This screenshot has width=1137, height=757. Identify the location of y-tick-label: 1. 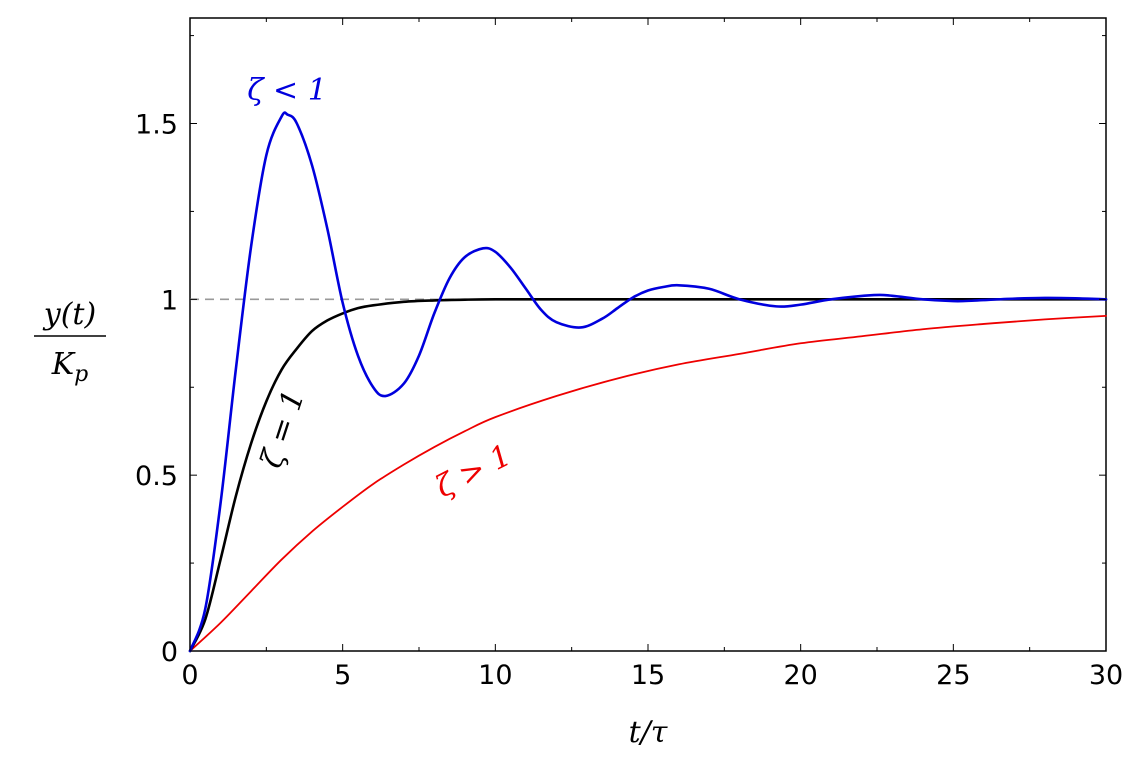
(169, 300).